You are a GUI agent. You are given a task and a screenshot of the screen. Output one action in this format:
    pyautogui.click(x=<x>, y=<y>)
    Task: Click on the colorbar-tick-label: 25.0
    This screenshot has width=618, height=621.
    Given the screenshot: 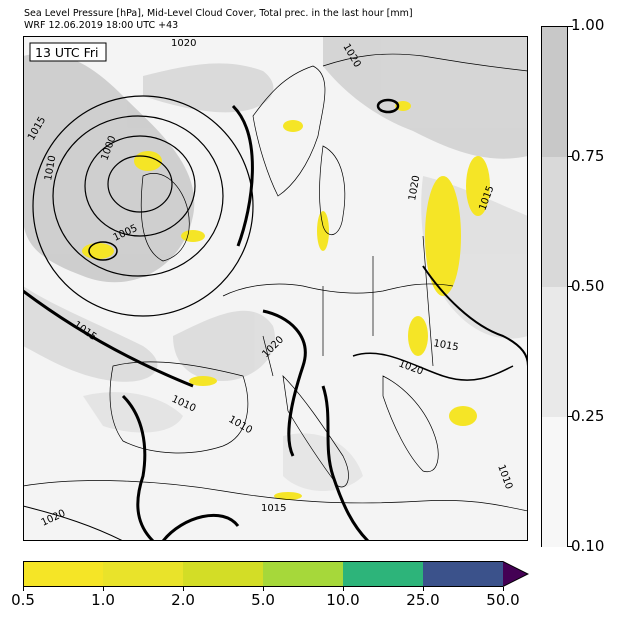 What is the action you would take?
    pyautogui.click(x=423, y=600)
    